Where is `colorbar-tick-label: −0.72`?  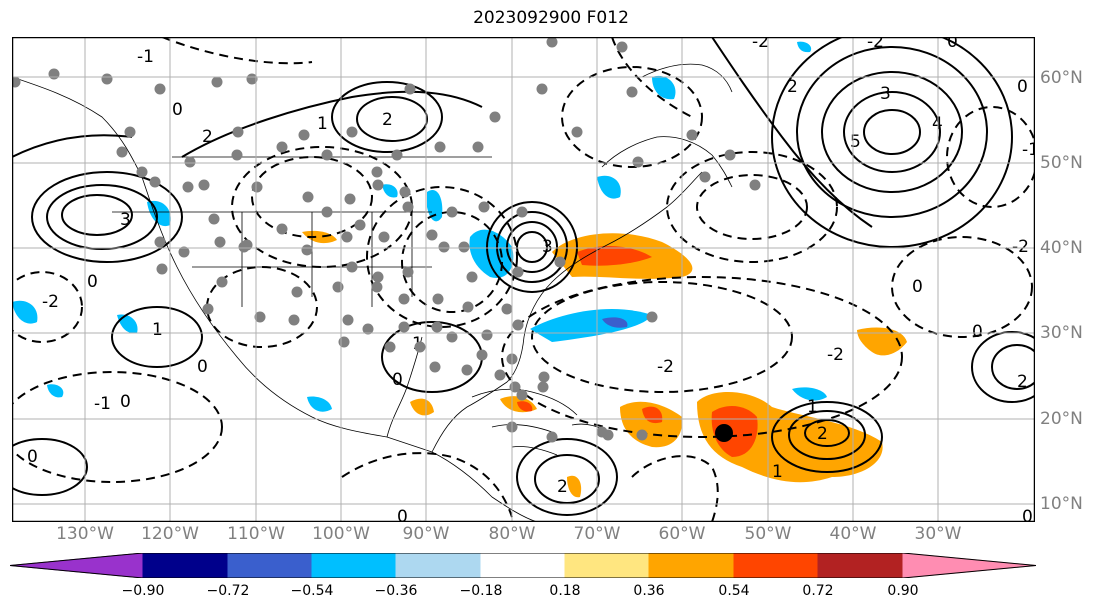 colorbar-tick-label: −0.72 is located at coordinates (228, 591).